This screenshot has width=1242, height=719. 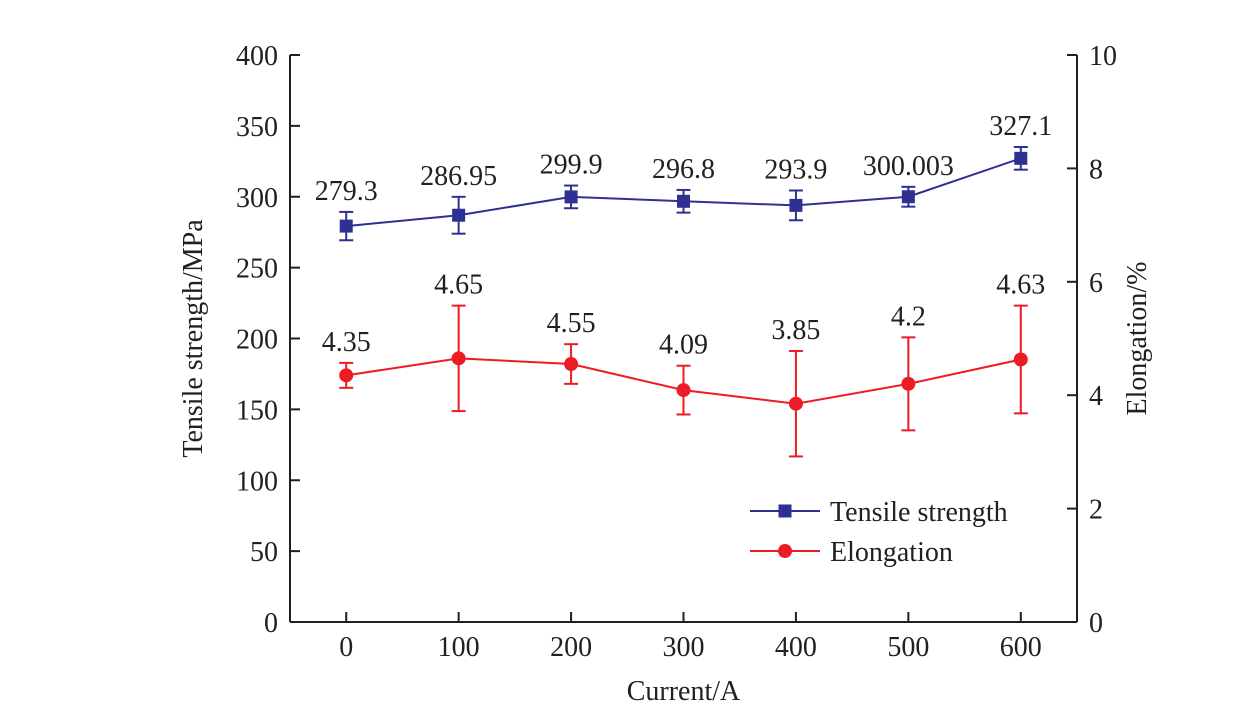 What do you see at coordinates (264, 552) in the screenshot?
I see `y-left-tick-label: 50` at bounding box center [264, 552].